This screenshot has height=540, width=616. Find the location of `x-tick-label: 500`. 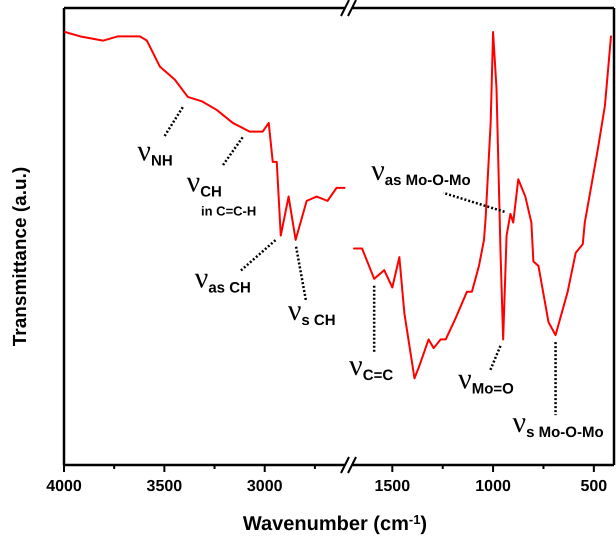

x-tick-label: 500 is located at coordinates (594, 486).